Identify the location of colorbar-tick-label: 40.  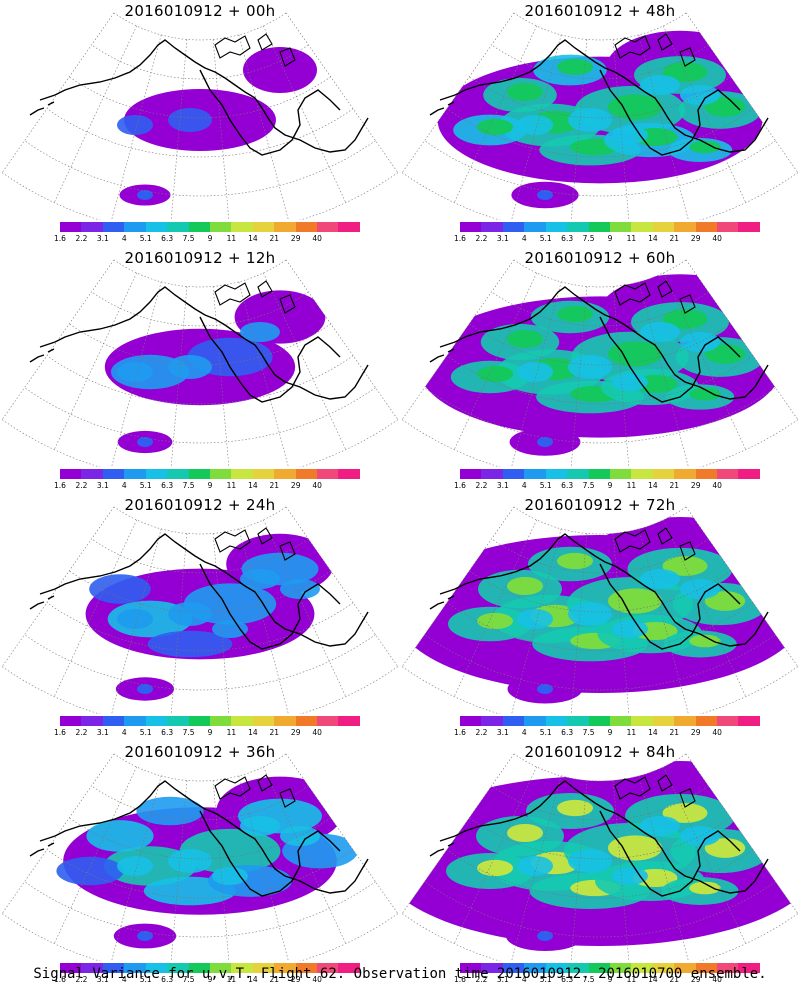
(317, 732).